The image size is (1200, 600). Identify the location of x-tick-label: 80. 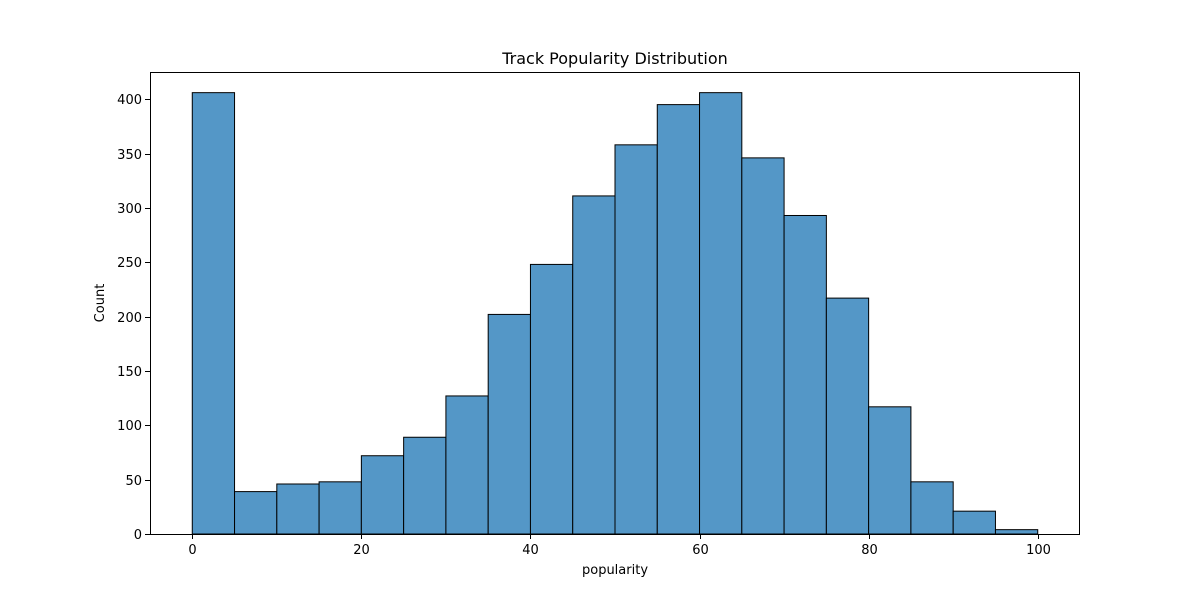
(869, 550).